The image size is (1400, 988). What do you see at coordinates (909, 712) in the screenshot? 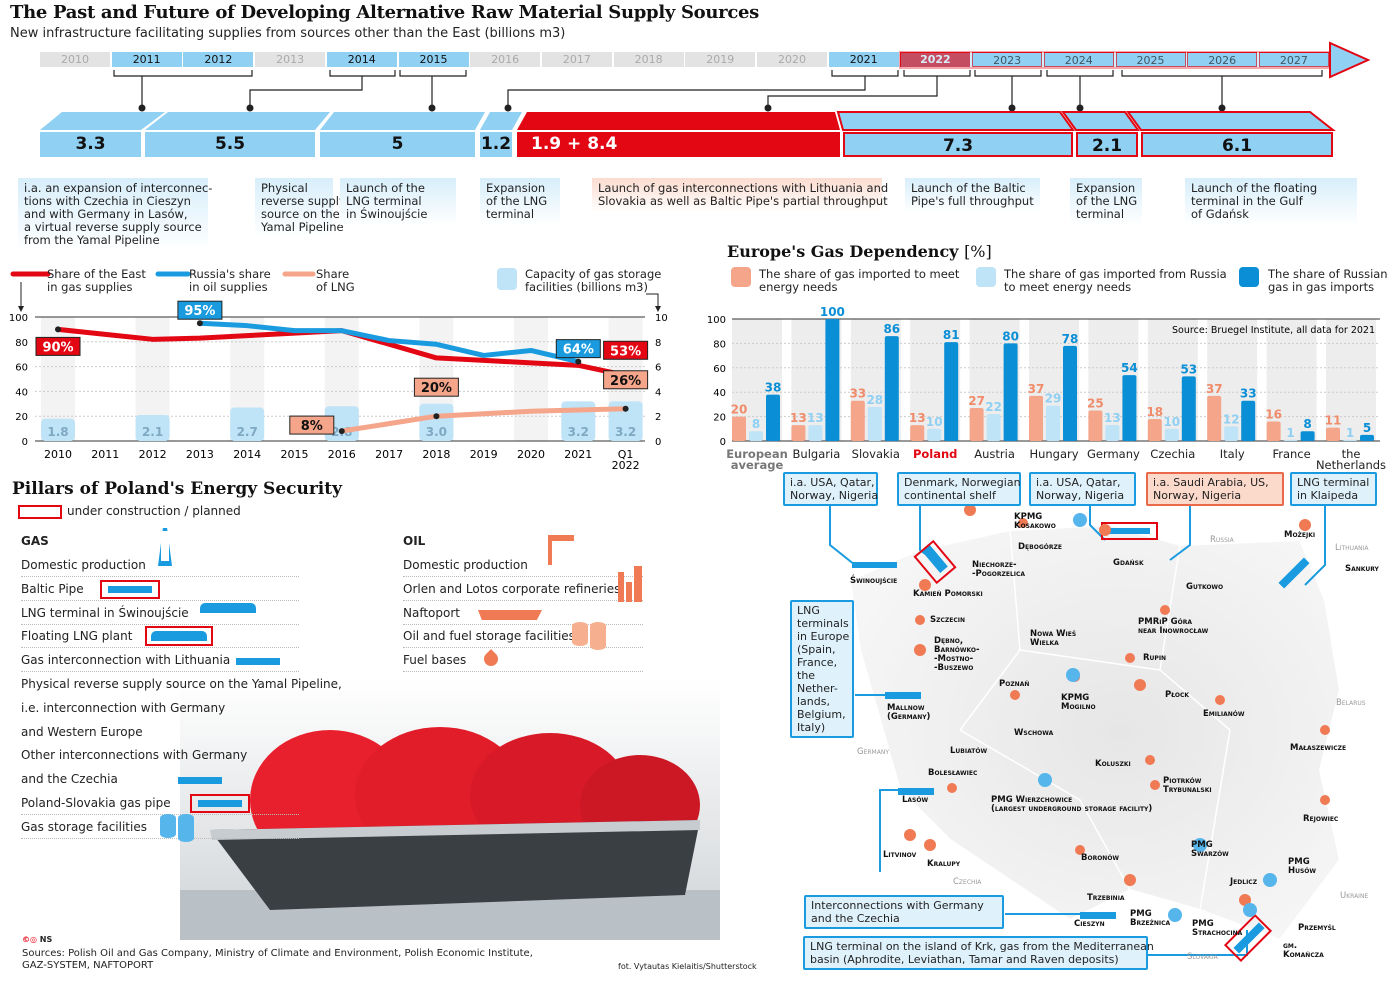
I see `map-place-label: Mallnow (Germany)` at bounding box center [909, 712].